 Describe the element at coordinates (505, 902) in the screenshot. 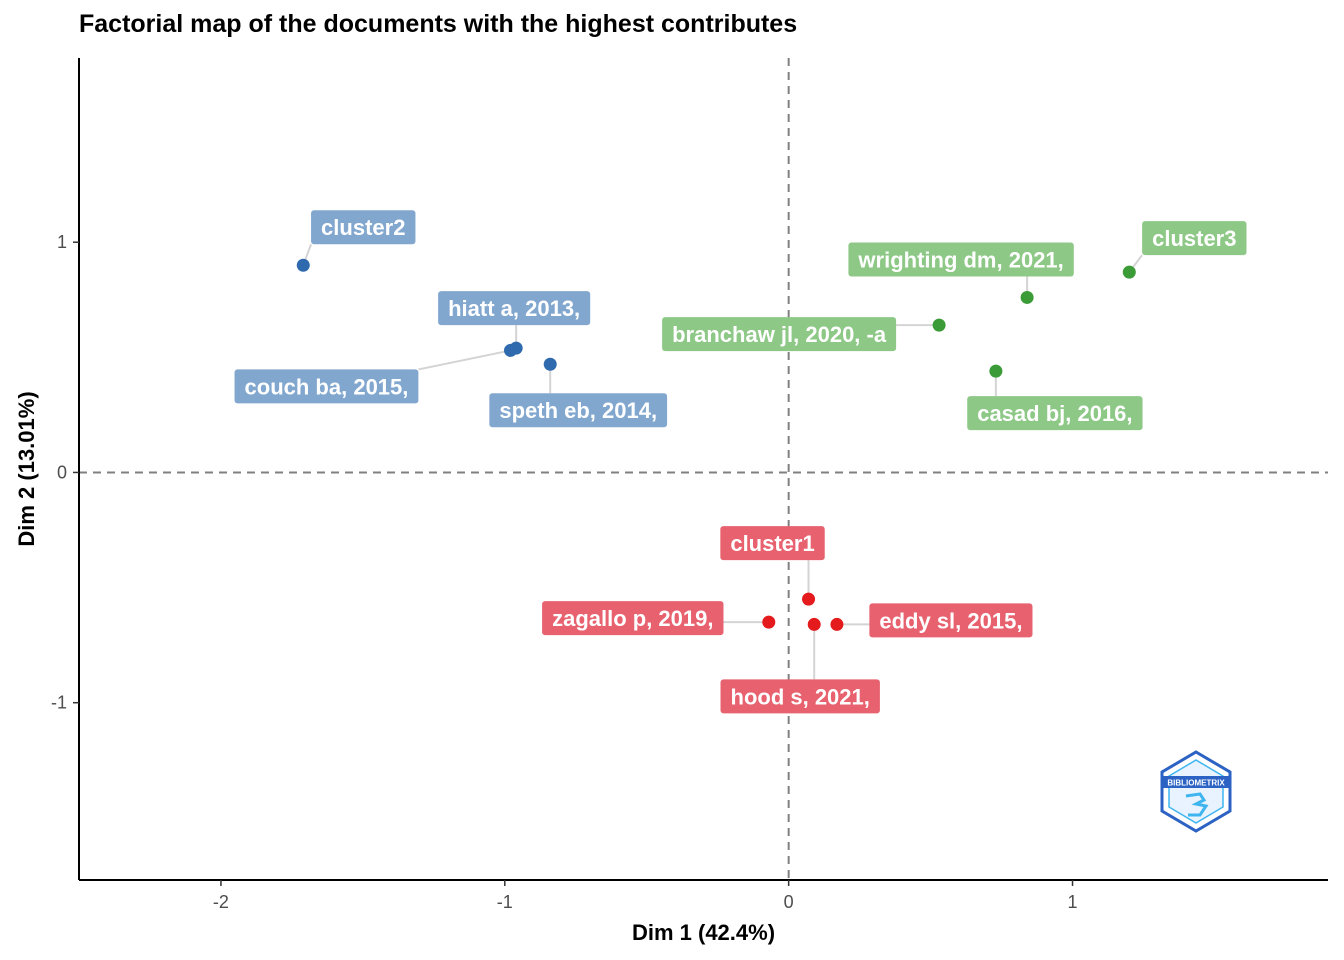

I see `x-tick-label: -1` at that location.